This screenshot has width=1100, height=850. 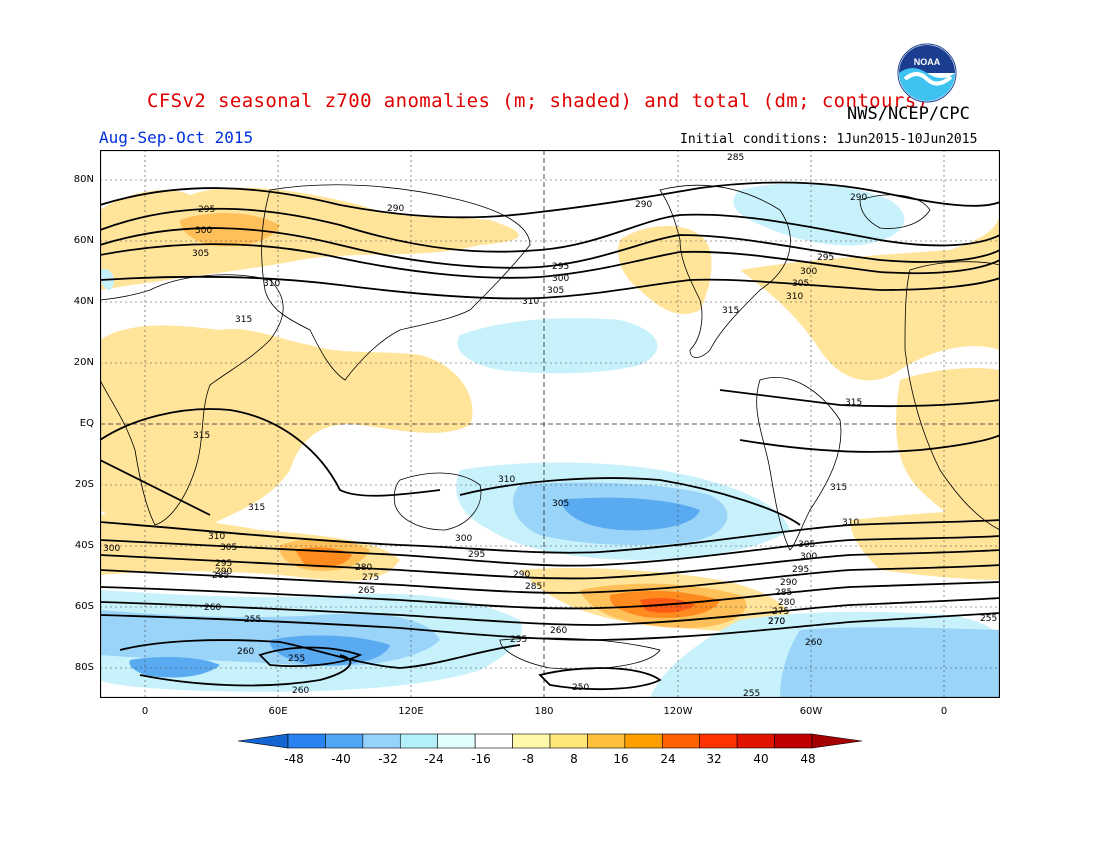 What do you see at coordinates (83, 240) in the screenshot?
I see `lat-label: 60N` at bounding box center [83, 240].